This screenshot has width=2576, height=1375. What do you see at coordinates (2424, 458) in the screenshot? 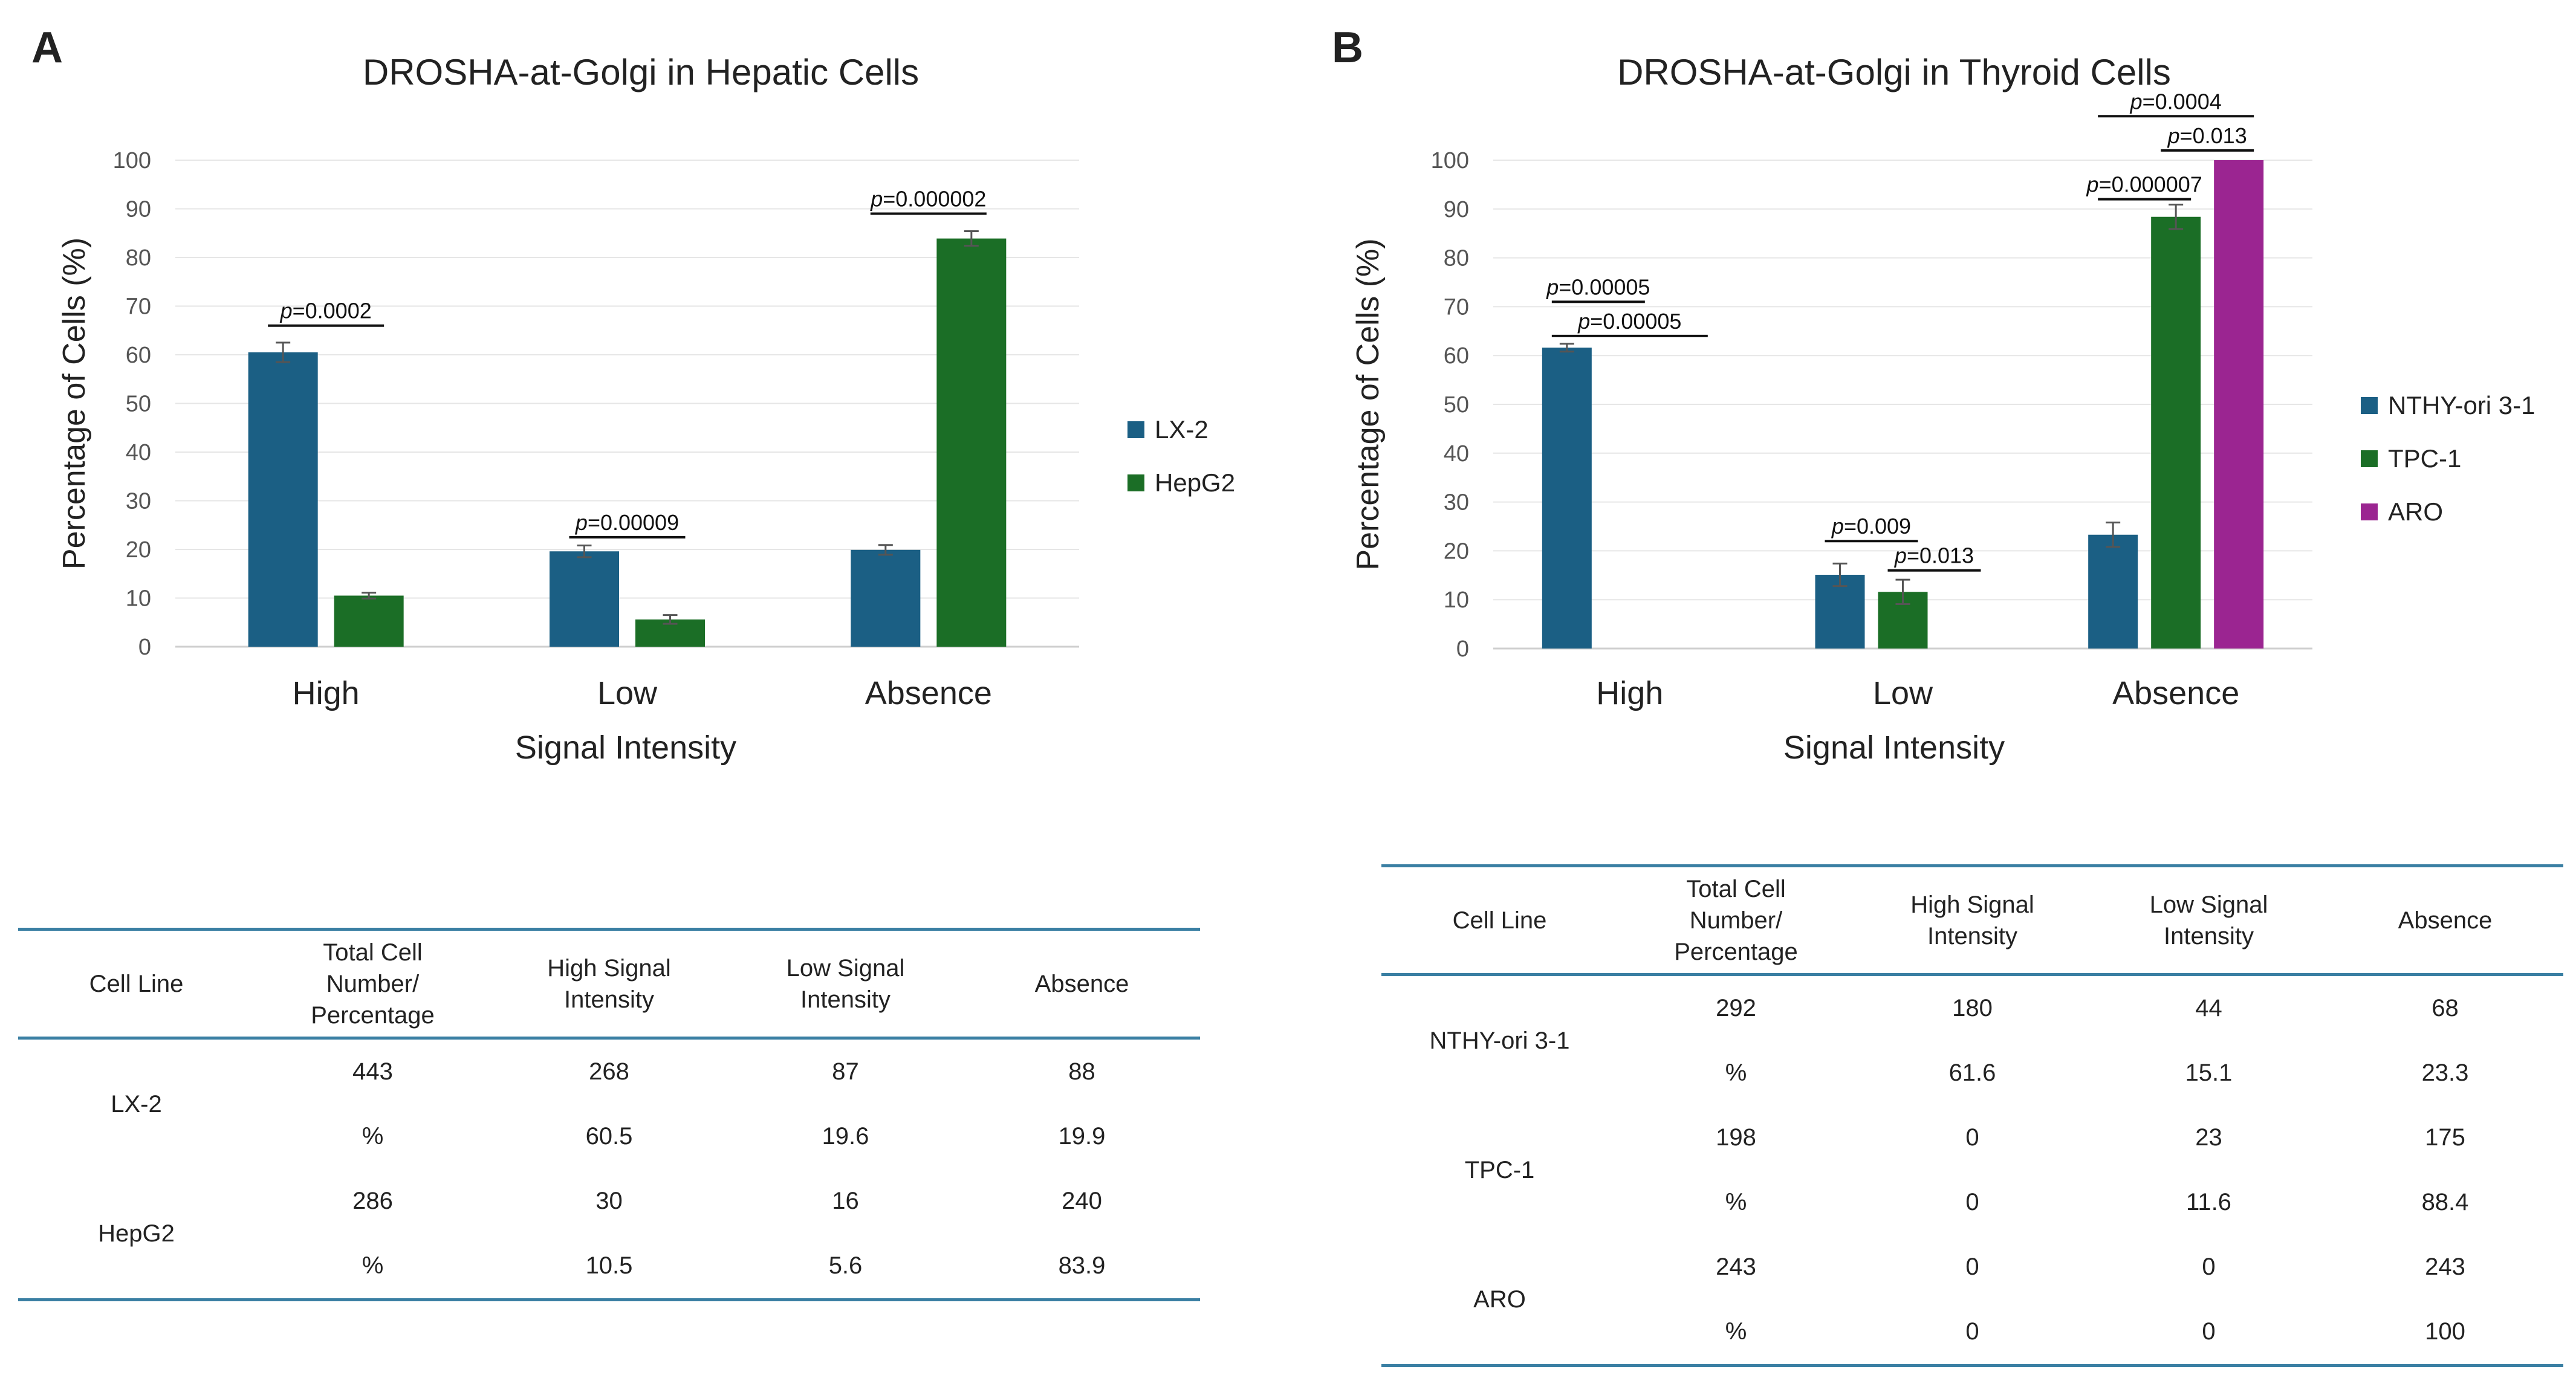
I see `legend-label: TPC-1` at bounding box center [2424, 458].